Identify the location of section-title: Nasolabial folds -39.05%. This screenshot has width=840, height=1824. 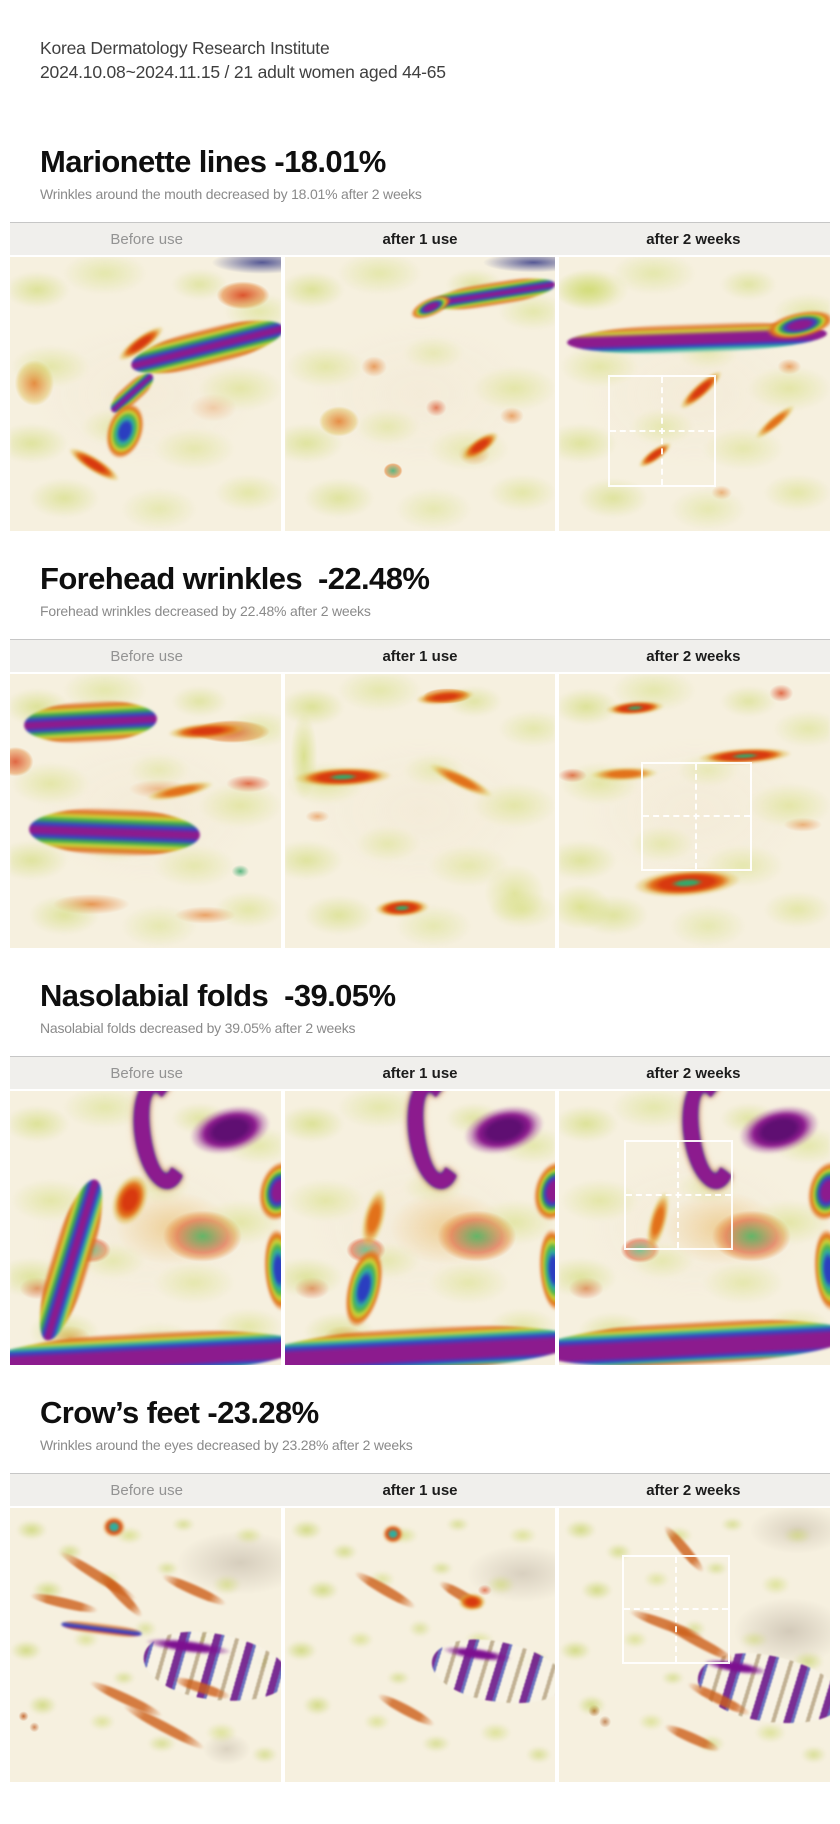
(218, 995).